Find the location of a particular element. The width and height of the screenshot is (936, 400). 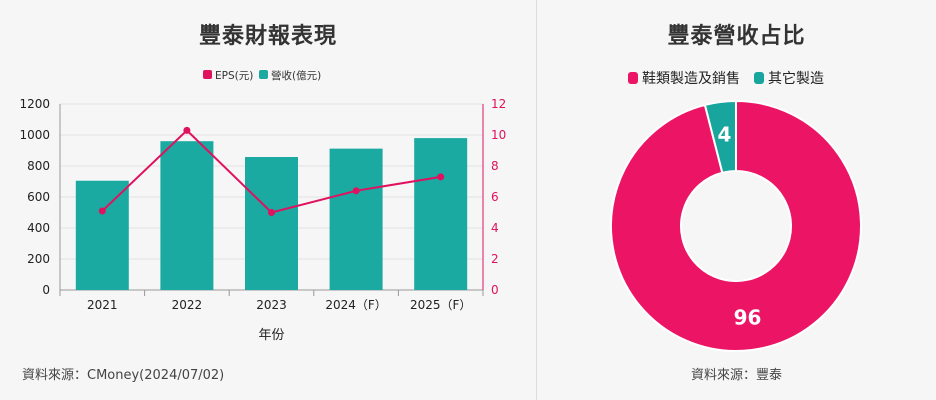

legend-label-other: 其它製造 is located at coordinates (796, 78).